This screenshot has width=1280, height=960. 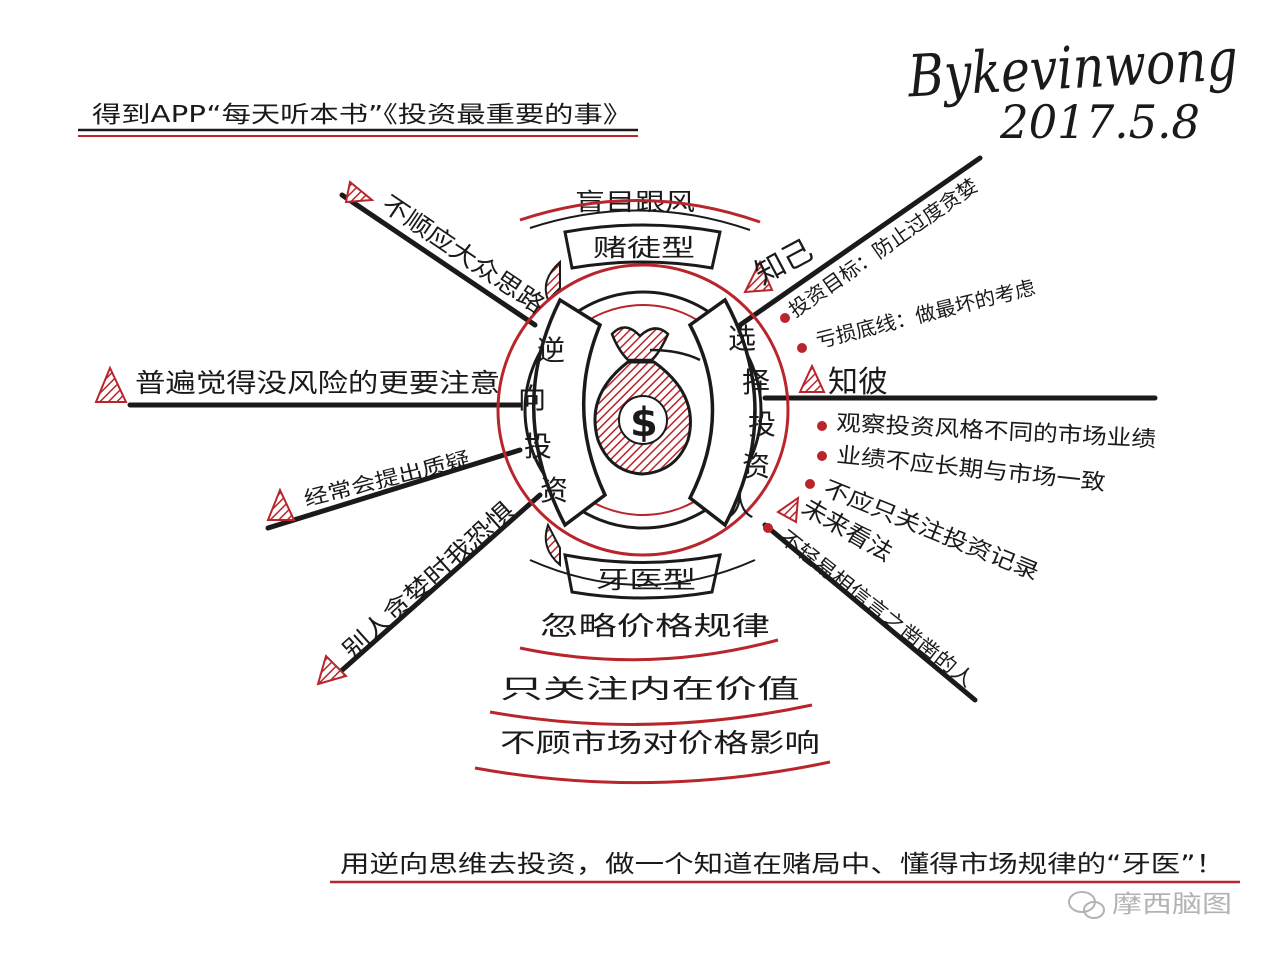 I want to click on right-band, so click(x=722, y=412).